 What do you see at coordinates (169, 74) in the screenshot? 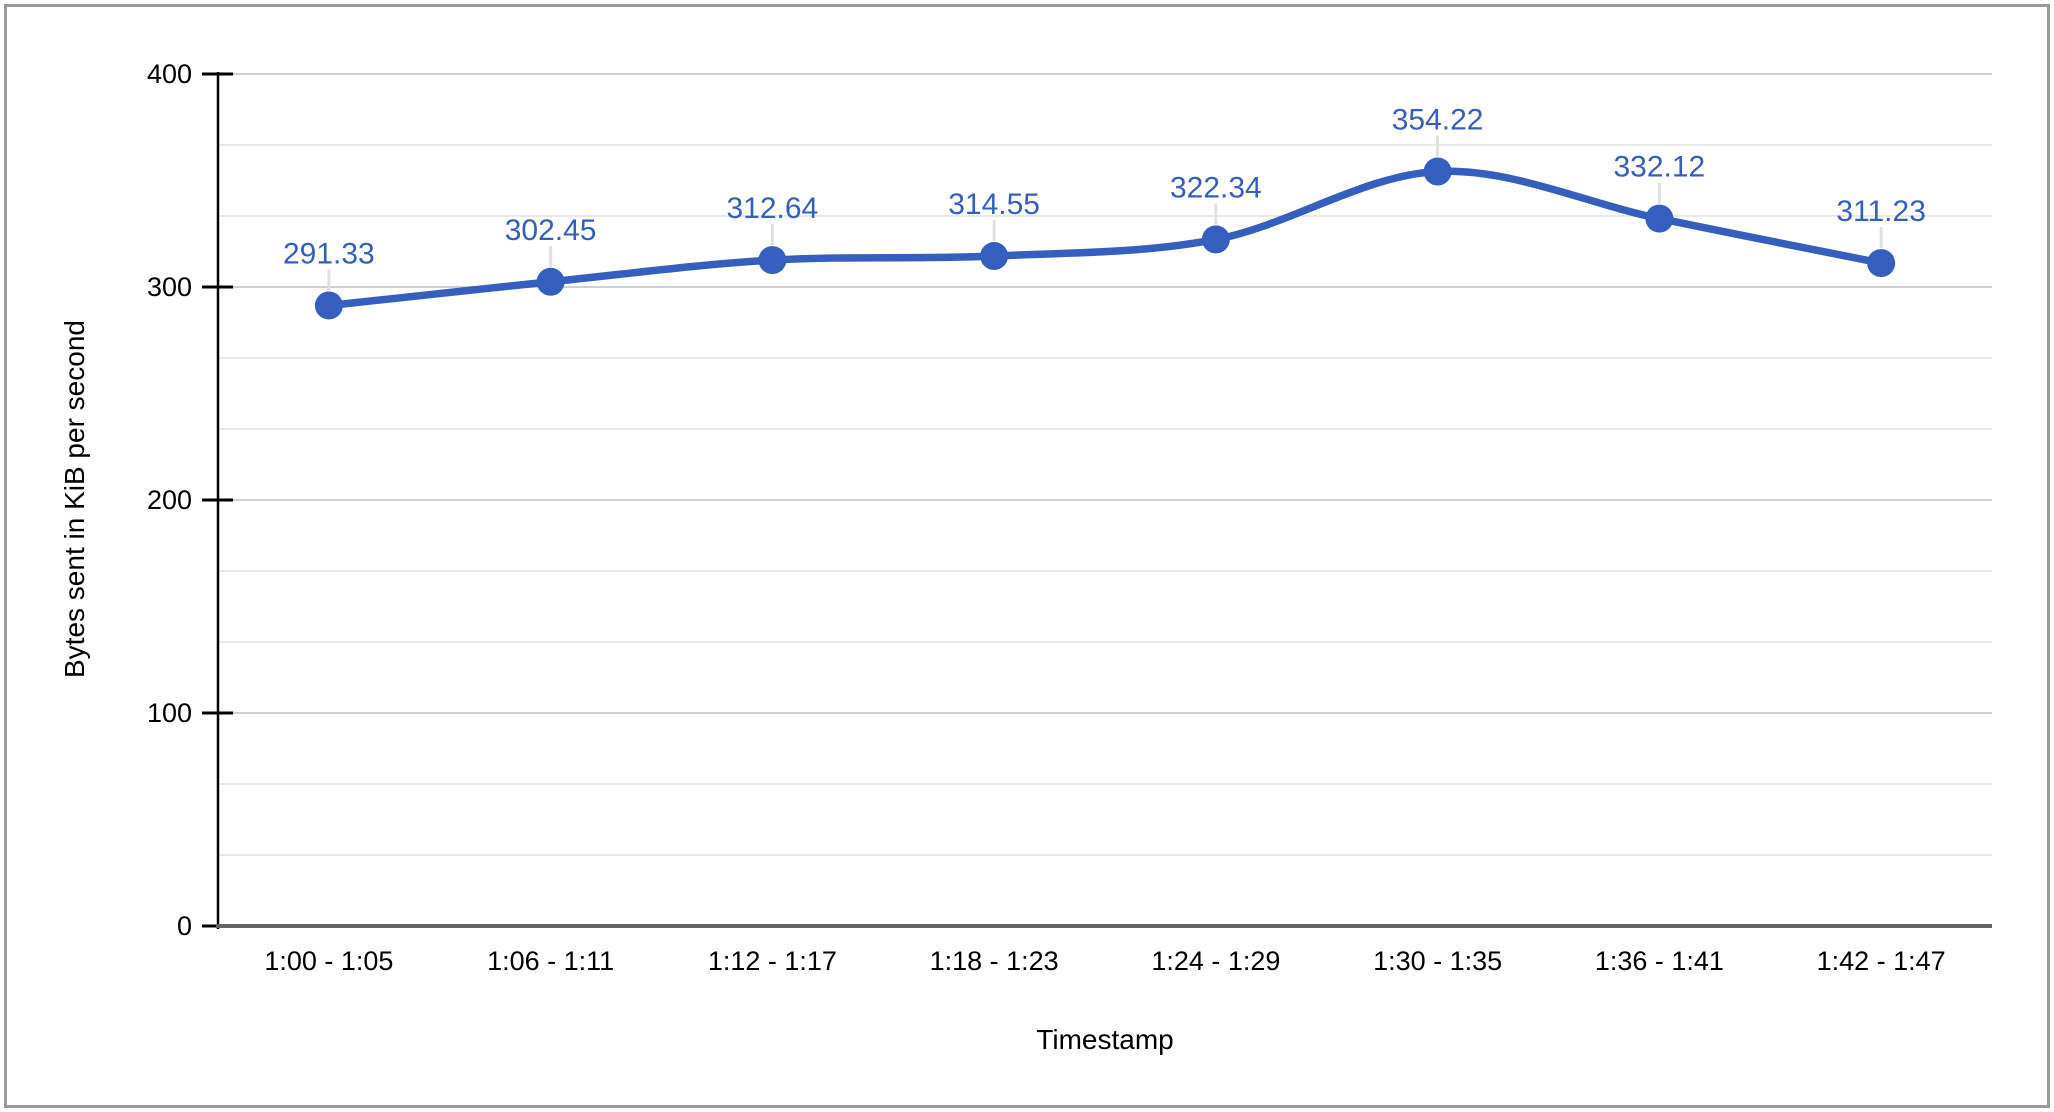
I see `y-tick-label: 400` at bounding box center [169, 74].